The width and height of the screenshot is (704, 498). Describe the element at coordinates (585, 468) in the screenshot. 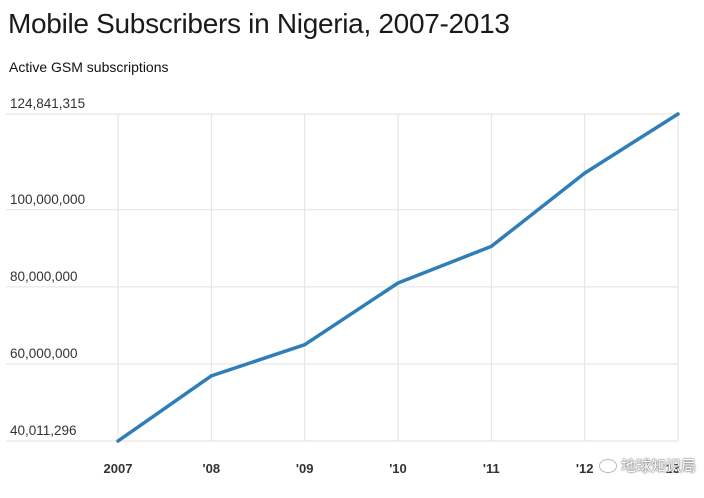

I see `x-tick-label: '12` at that location.